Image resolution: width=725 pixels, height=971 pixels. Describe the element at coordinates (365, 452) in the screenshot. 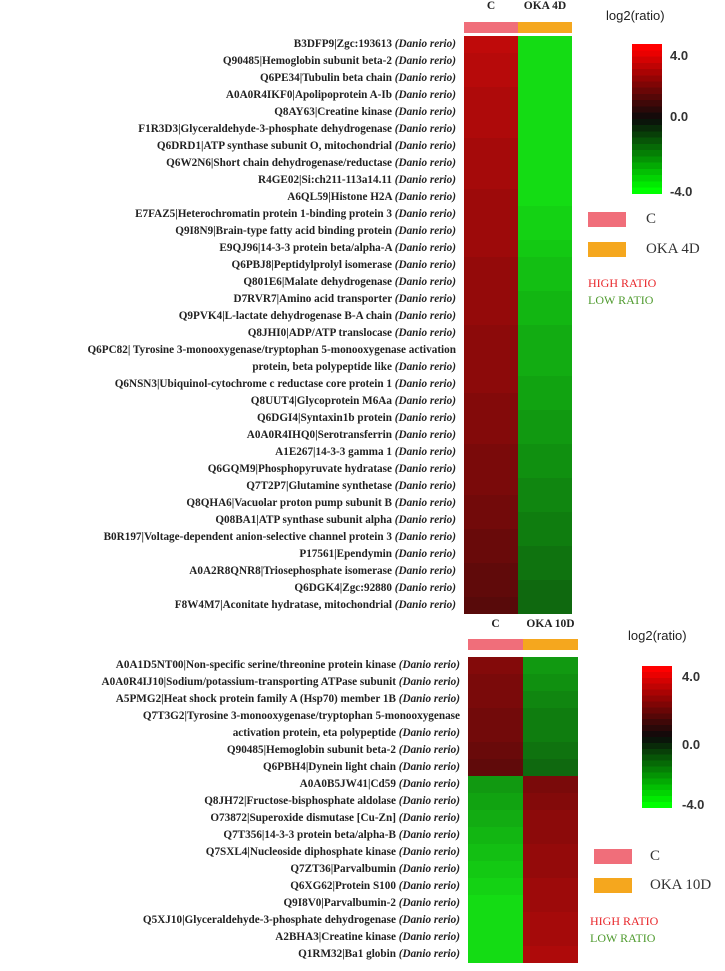

I see `row-label: A1E267|14-3-3 gamma 1 (Danio rerio)` at that location.